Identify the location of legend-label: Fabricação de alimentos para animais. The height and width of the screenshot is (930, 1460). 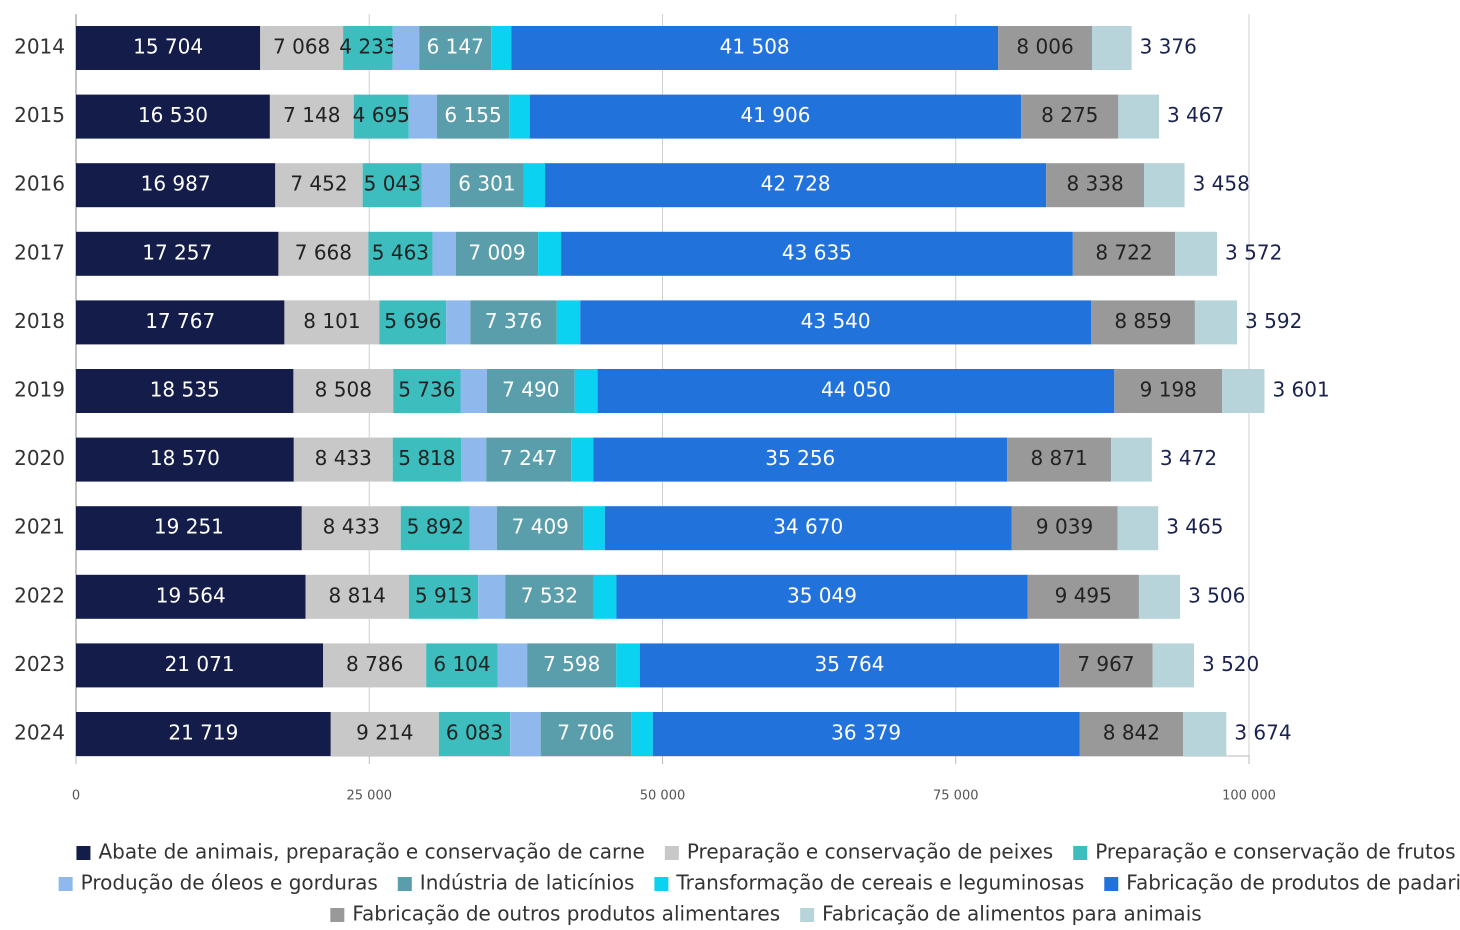
(1012, 914).